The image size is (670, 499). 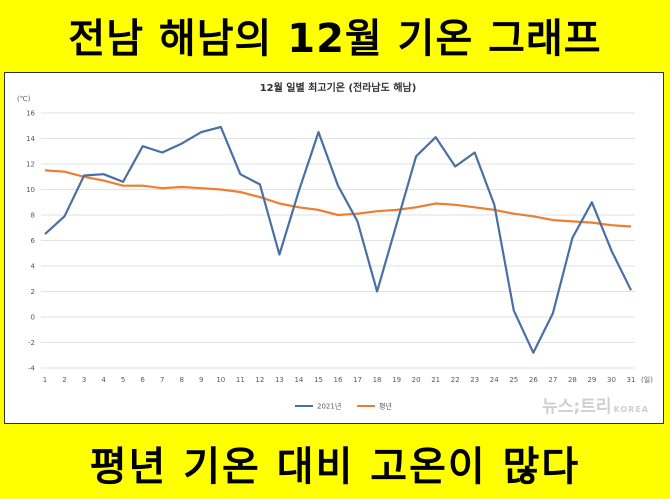 I want to click on x-tick-label: 16, so click(x=338, y=380).